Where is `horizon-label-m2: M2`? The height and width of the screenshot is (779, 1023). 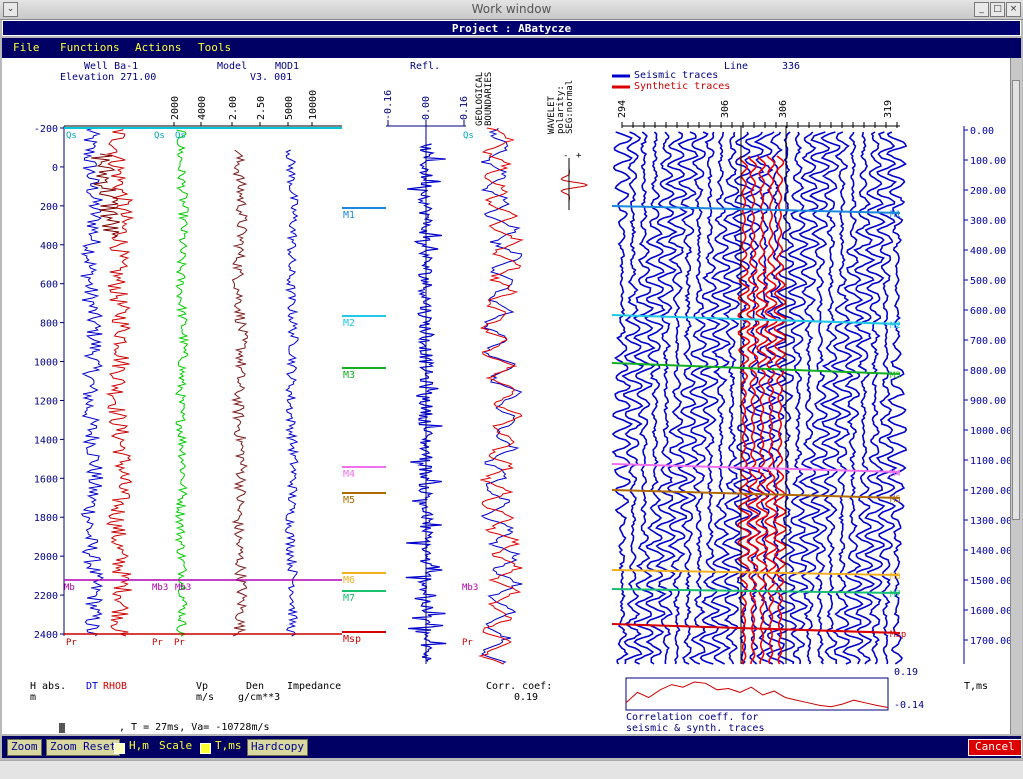
horizon-label-m2: M2 is located at coordinates (349, 323).